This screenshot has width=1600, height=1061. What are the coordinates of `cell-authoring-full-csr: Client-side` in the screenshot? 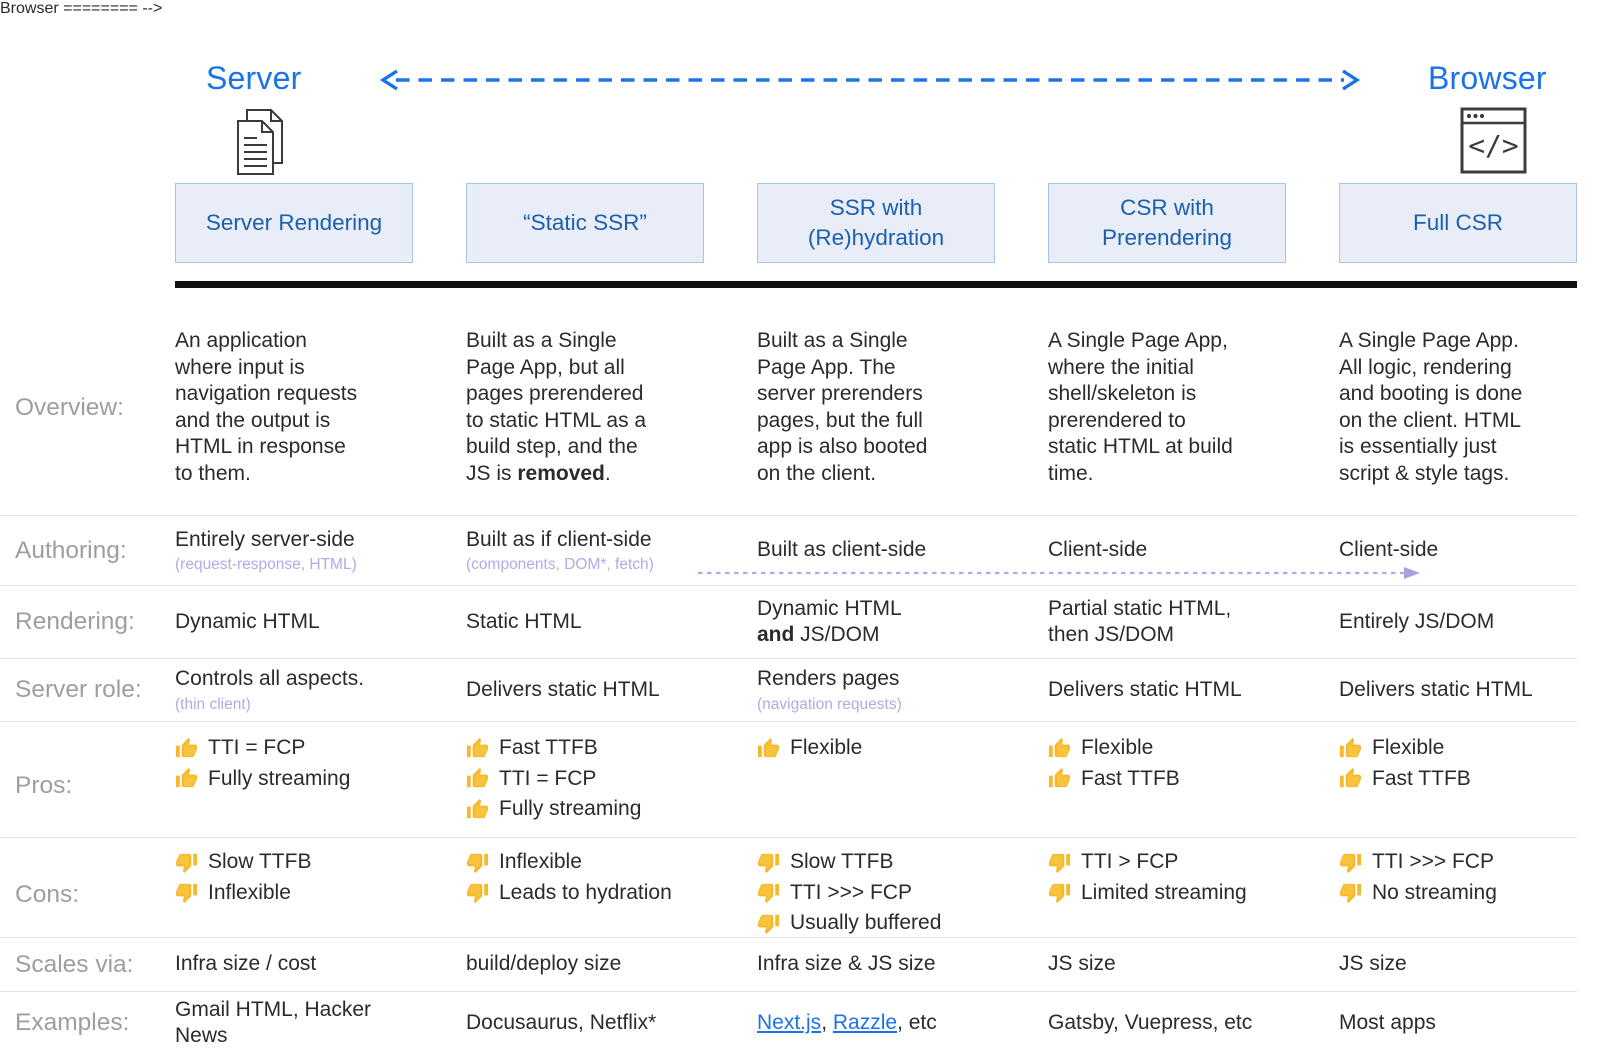 It's located at (1389, 550).